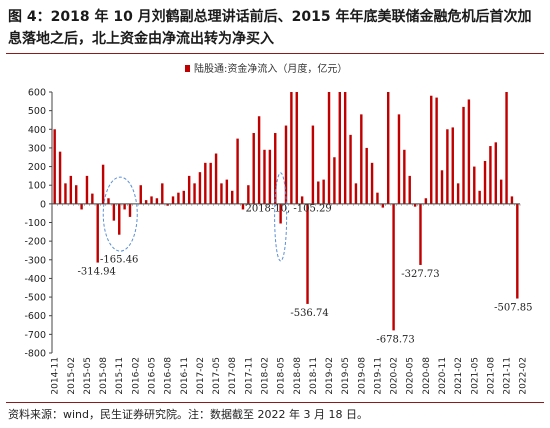 This screenshot has height=428, width=550. What do you see at coordinates (37, 167) in the screenshot?
I see `y-tick-label: 200` at bounding box center [37, 167].